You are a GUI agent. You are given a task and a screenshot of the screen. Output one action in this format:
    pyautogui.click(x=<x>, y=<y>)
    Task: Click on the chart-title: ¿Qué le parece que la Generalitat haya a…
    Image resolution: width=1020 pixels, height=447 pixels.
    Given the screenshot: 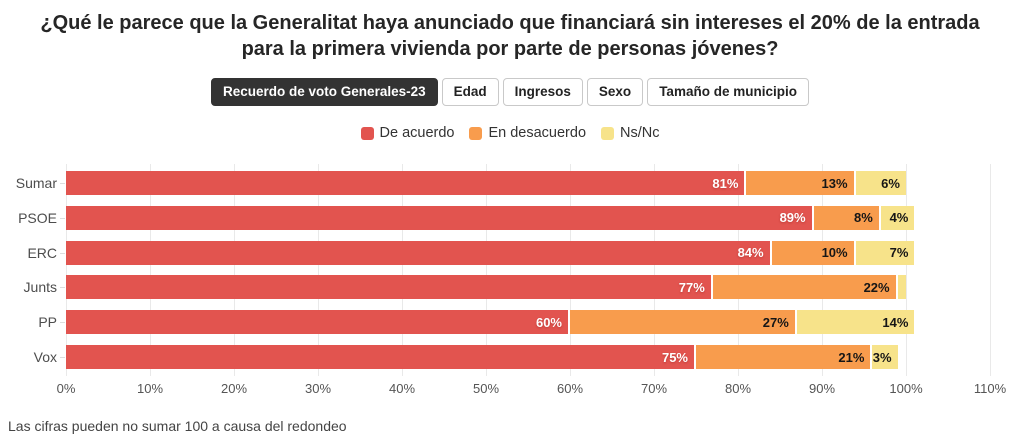 What is the action you would take?
    pyautogui.click(x=510, y=36)
    